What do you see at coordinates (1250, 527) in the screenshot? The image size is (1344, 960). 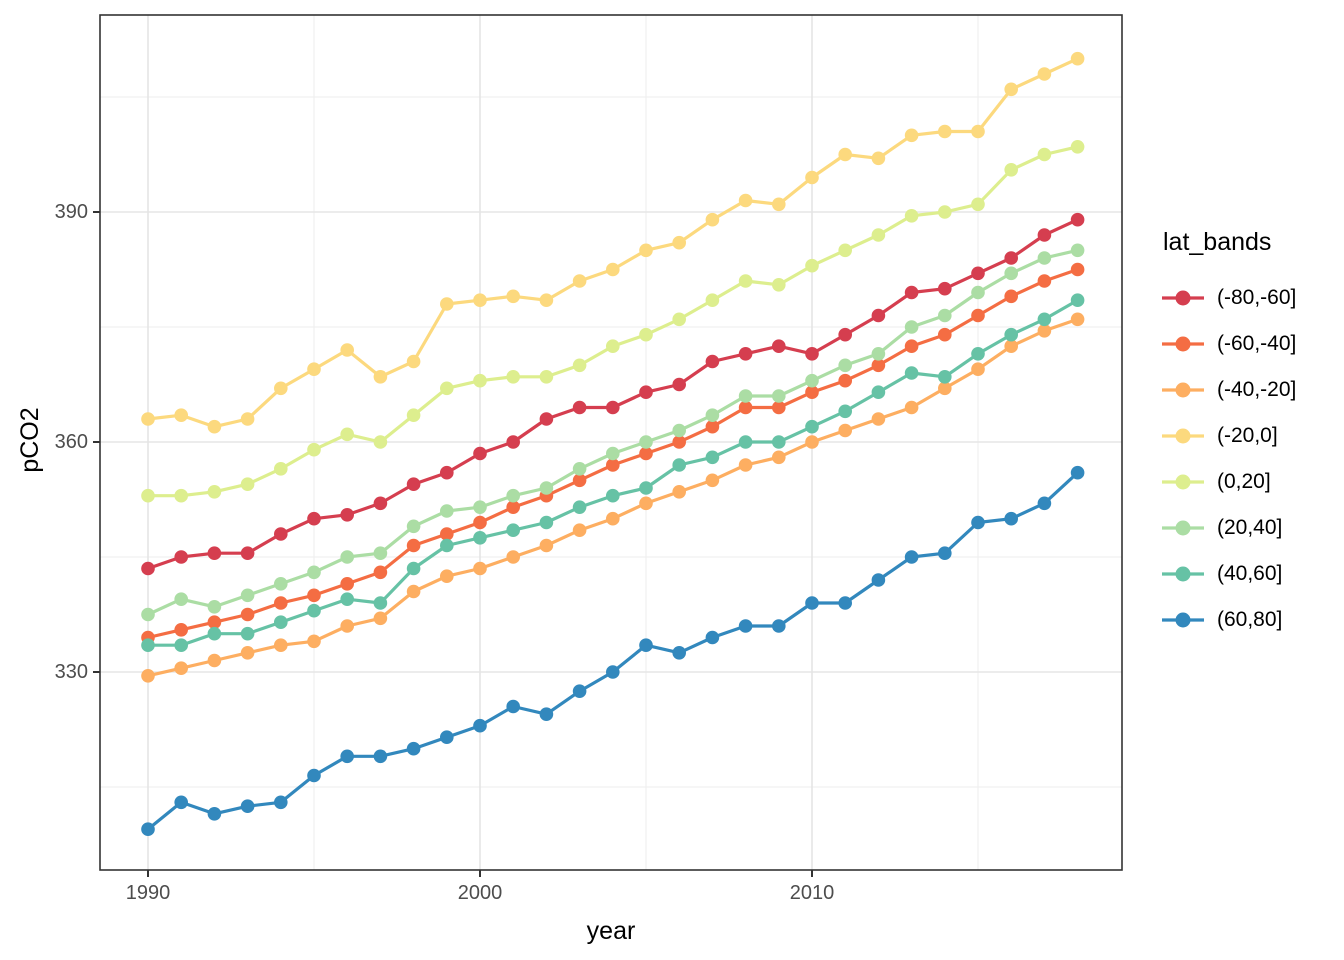 I see `legend-entry-label: (20,40]` at bounding box center [1250, 527].